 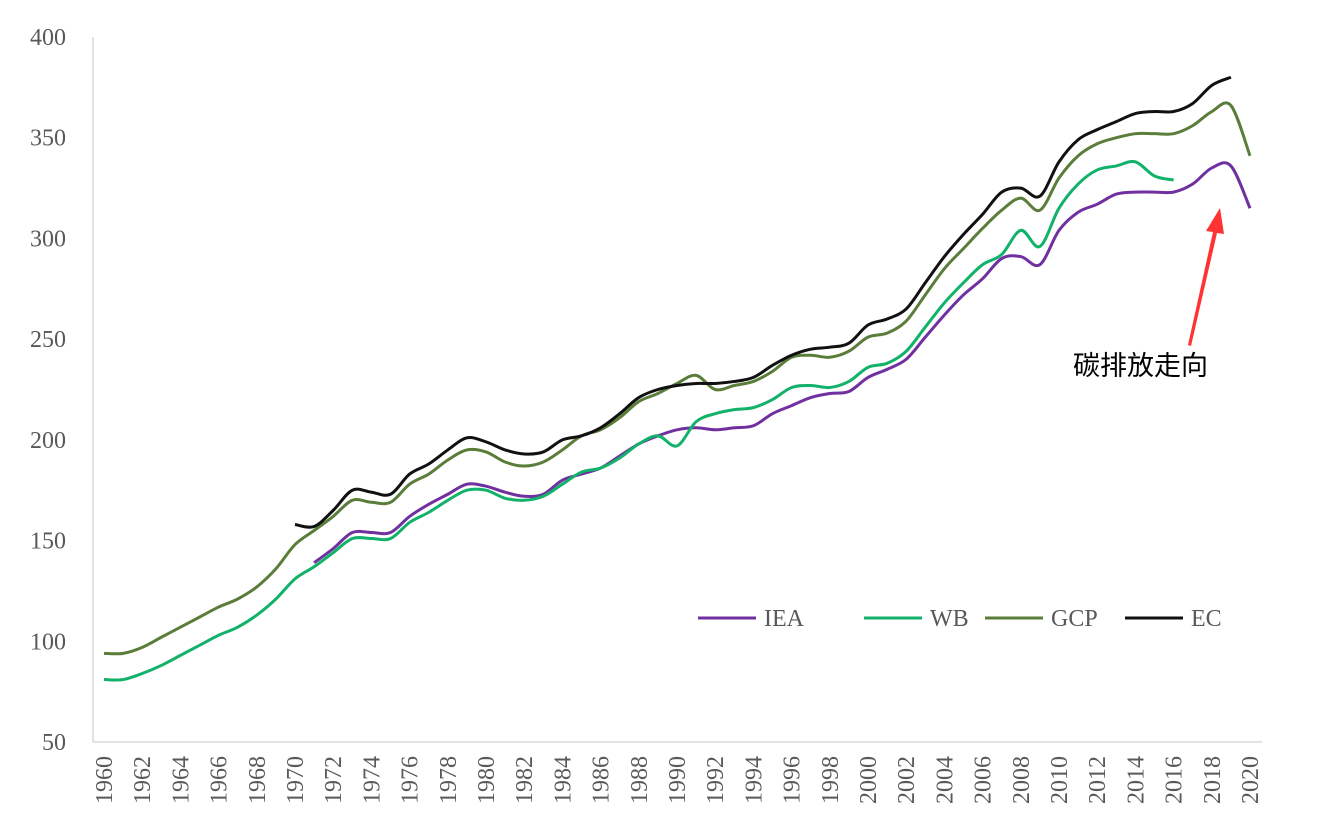 I want to click on x-tick-label: 1998, so click(x=831, y=780).